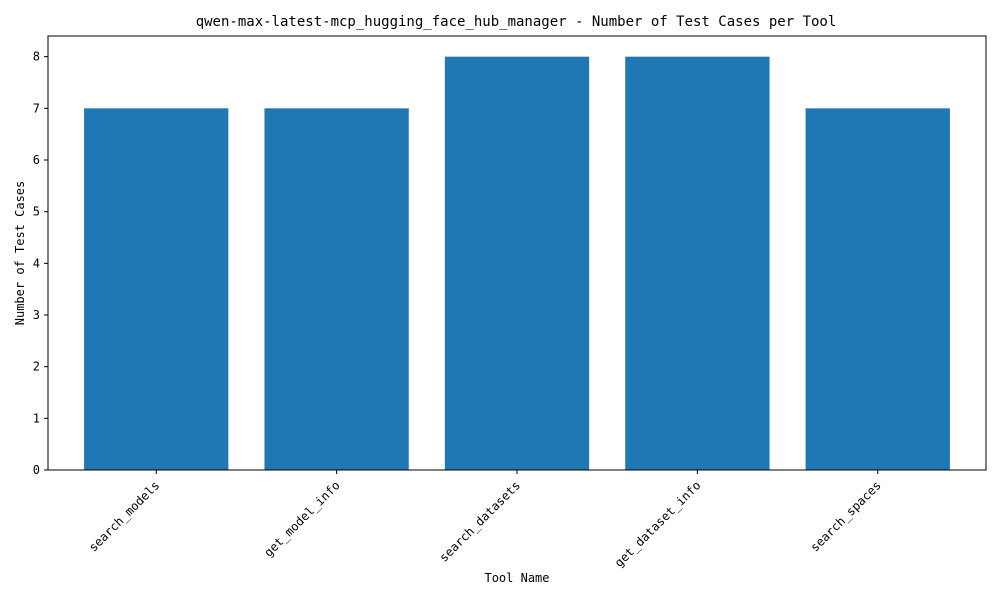 This screenshot has width=1000, height=604. I want to click on y-axis: 0 1 2 3 4 5 6 7 8, so click(40, 263).